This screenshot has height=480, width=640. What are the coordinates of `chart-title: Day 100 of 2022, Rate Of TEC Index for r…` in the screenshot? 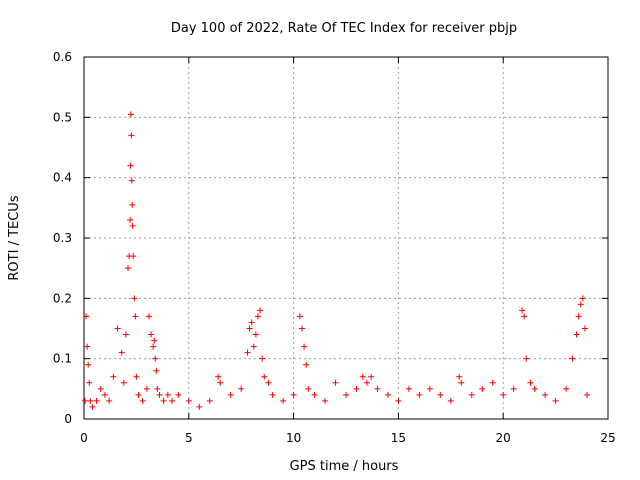 It's located at (344, 28).